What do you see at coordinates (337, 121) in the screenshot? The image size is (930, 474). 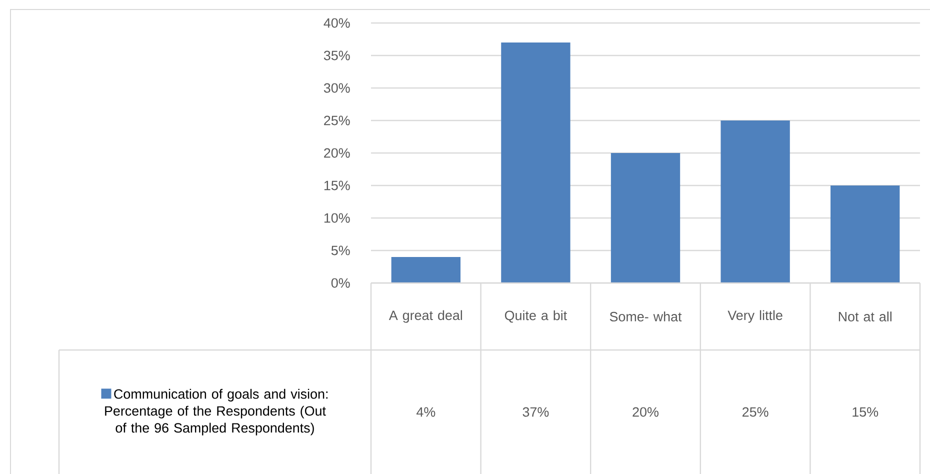 I see `y-tick-label: 25%` at bounding box center [337, 121].